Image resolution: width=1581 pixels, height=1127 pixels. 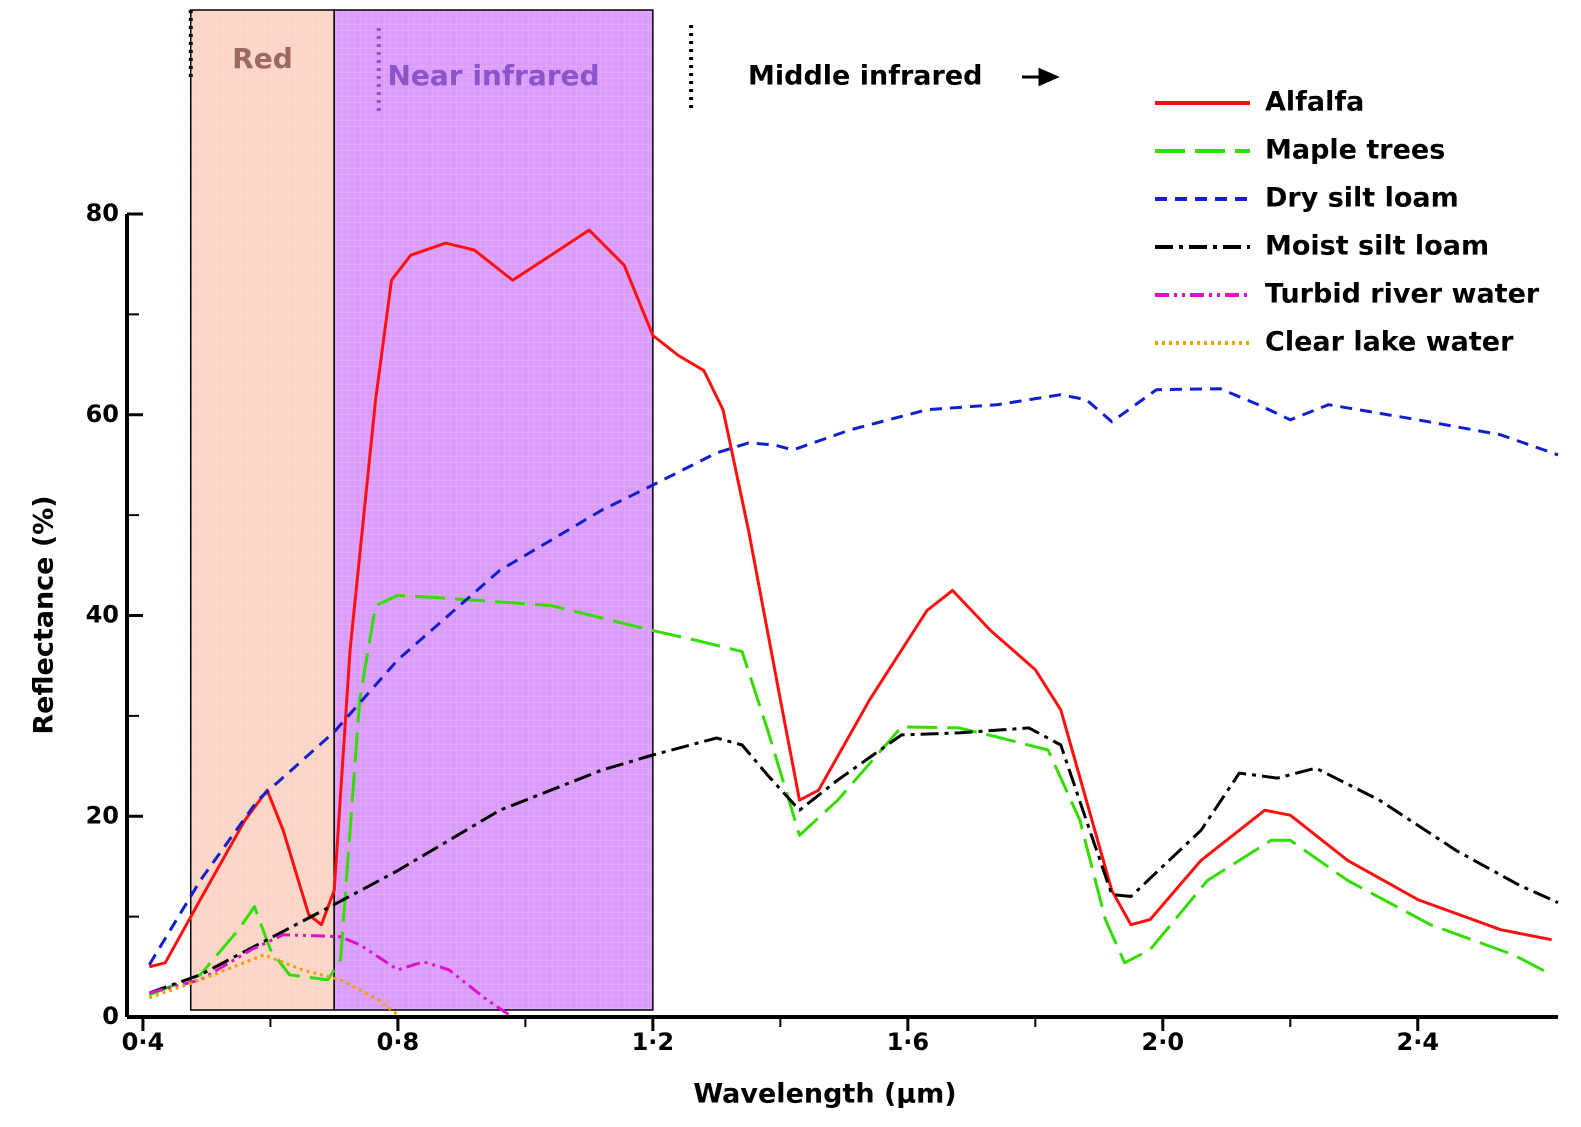 I want to click on legend-label: Maple trees, so click(x=1355, y=150).